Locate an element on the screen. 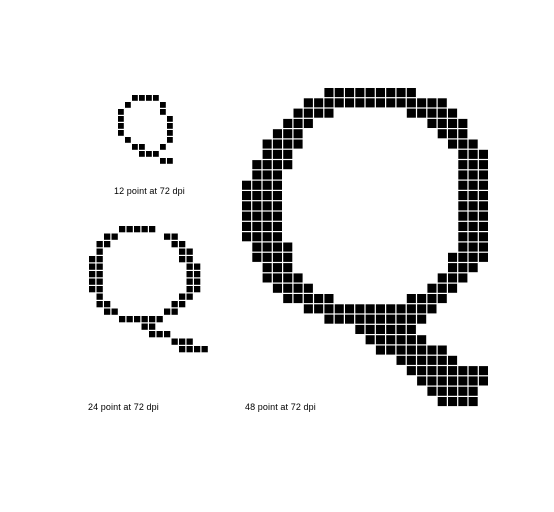 The width and height of the screenshot is (554, 512). caption-48pt: 48 point at 72 dpi is located at coordinates (280, 407).